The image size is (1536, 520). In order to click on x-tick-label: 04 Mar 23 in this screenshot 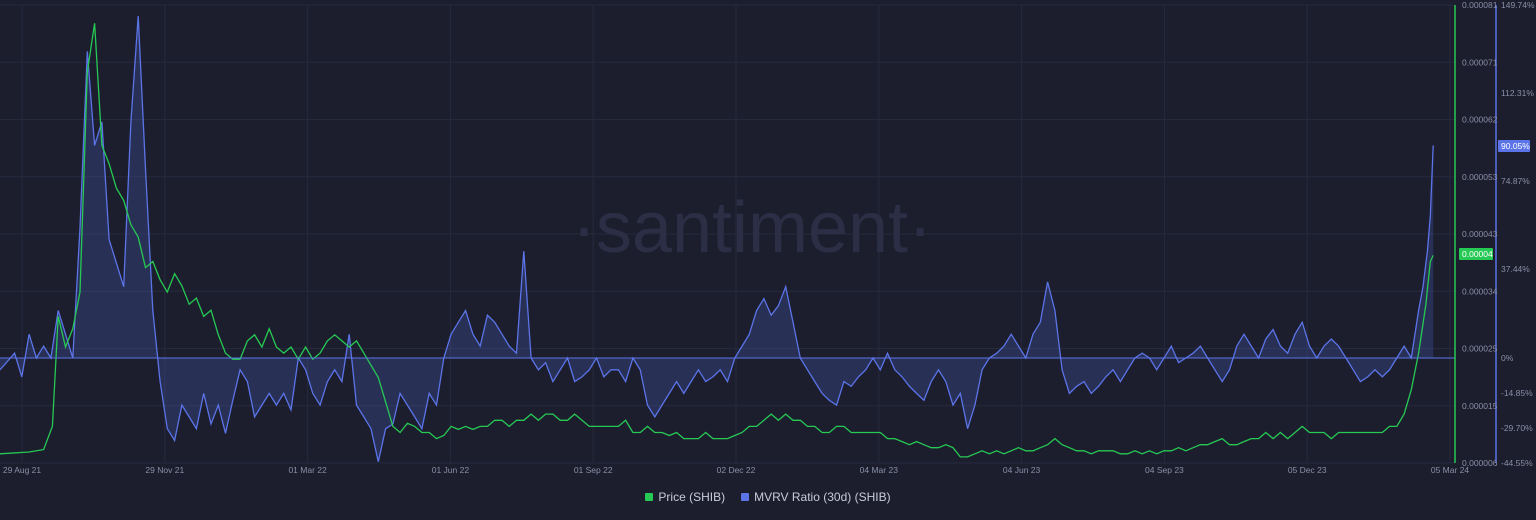, I will do `click(879, 470)`.